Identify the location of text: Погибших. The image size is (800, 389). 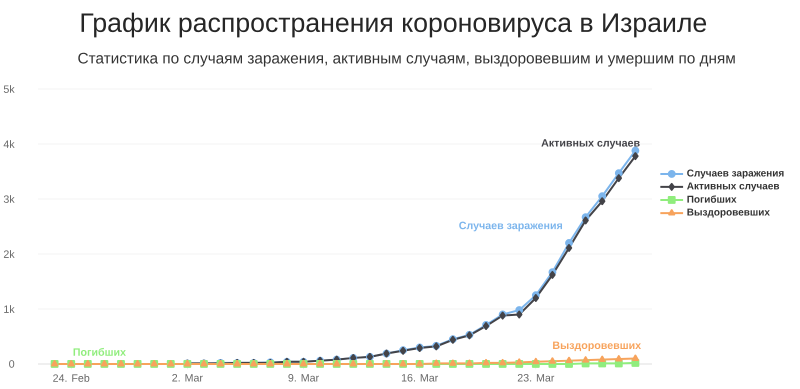
(100, 352).